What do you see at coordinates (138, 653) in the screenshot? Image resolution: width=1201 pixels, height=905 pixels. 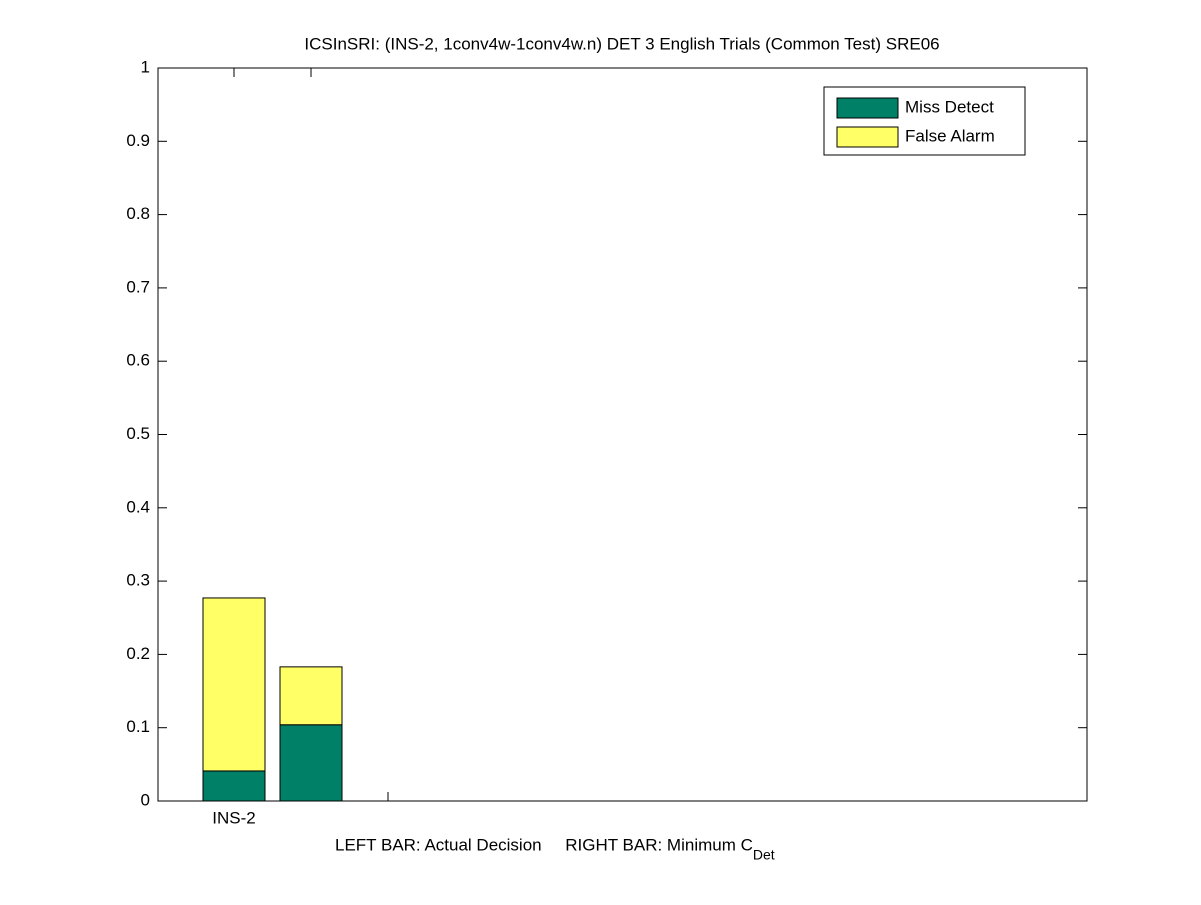 I see `y-tick-label: 0.2` at bounding box center [138, 653].